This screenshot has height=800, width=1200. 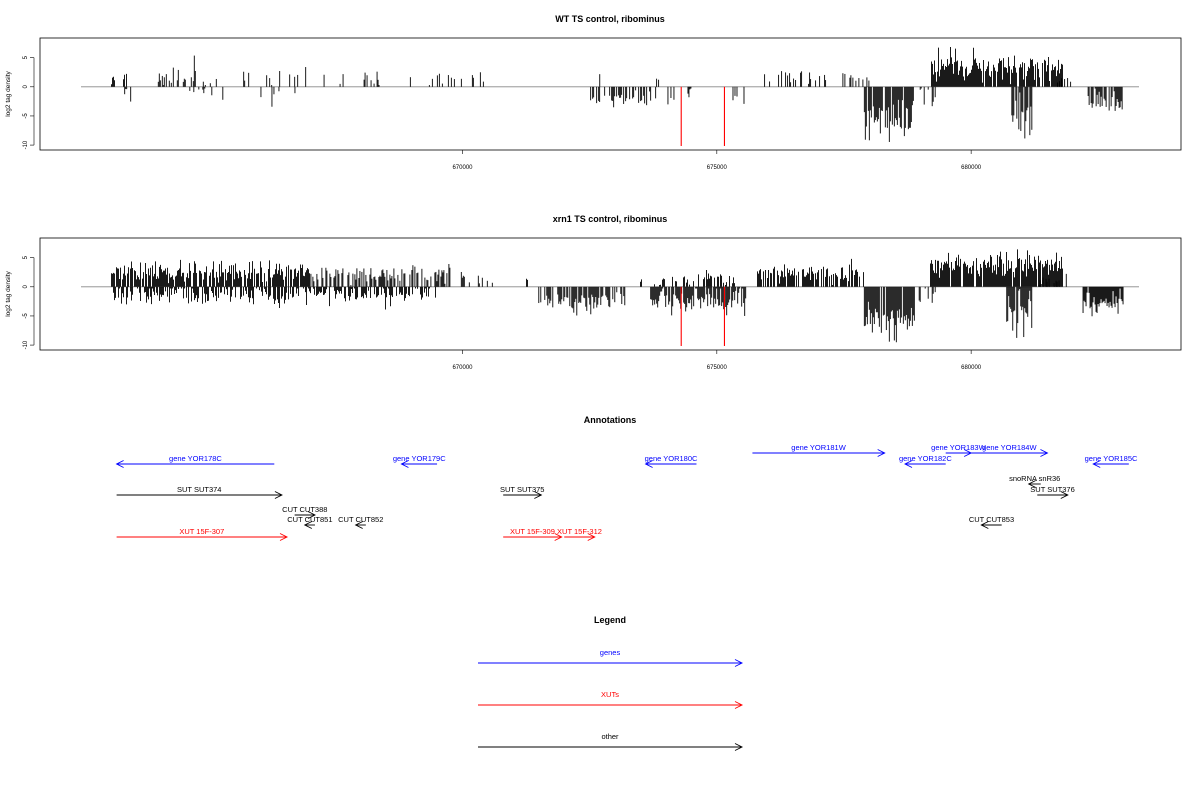 I want to click on feature-gene: gene YOR184W, so click(x=1010, y=450).